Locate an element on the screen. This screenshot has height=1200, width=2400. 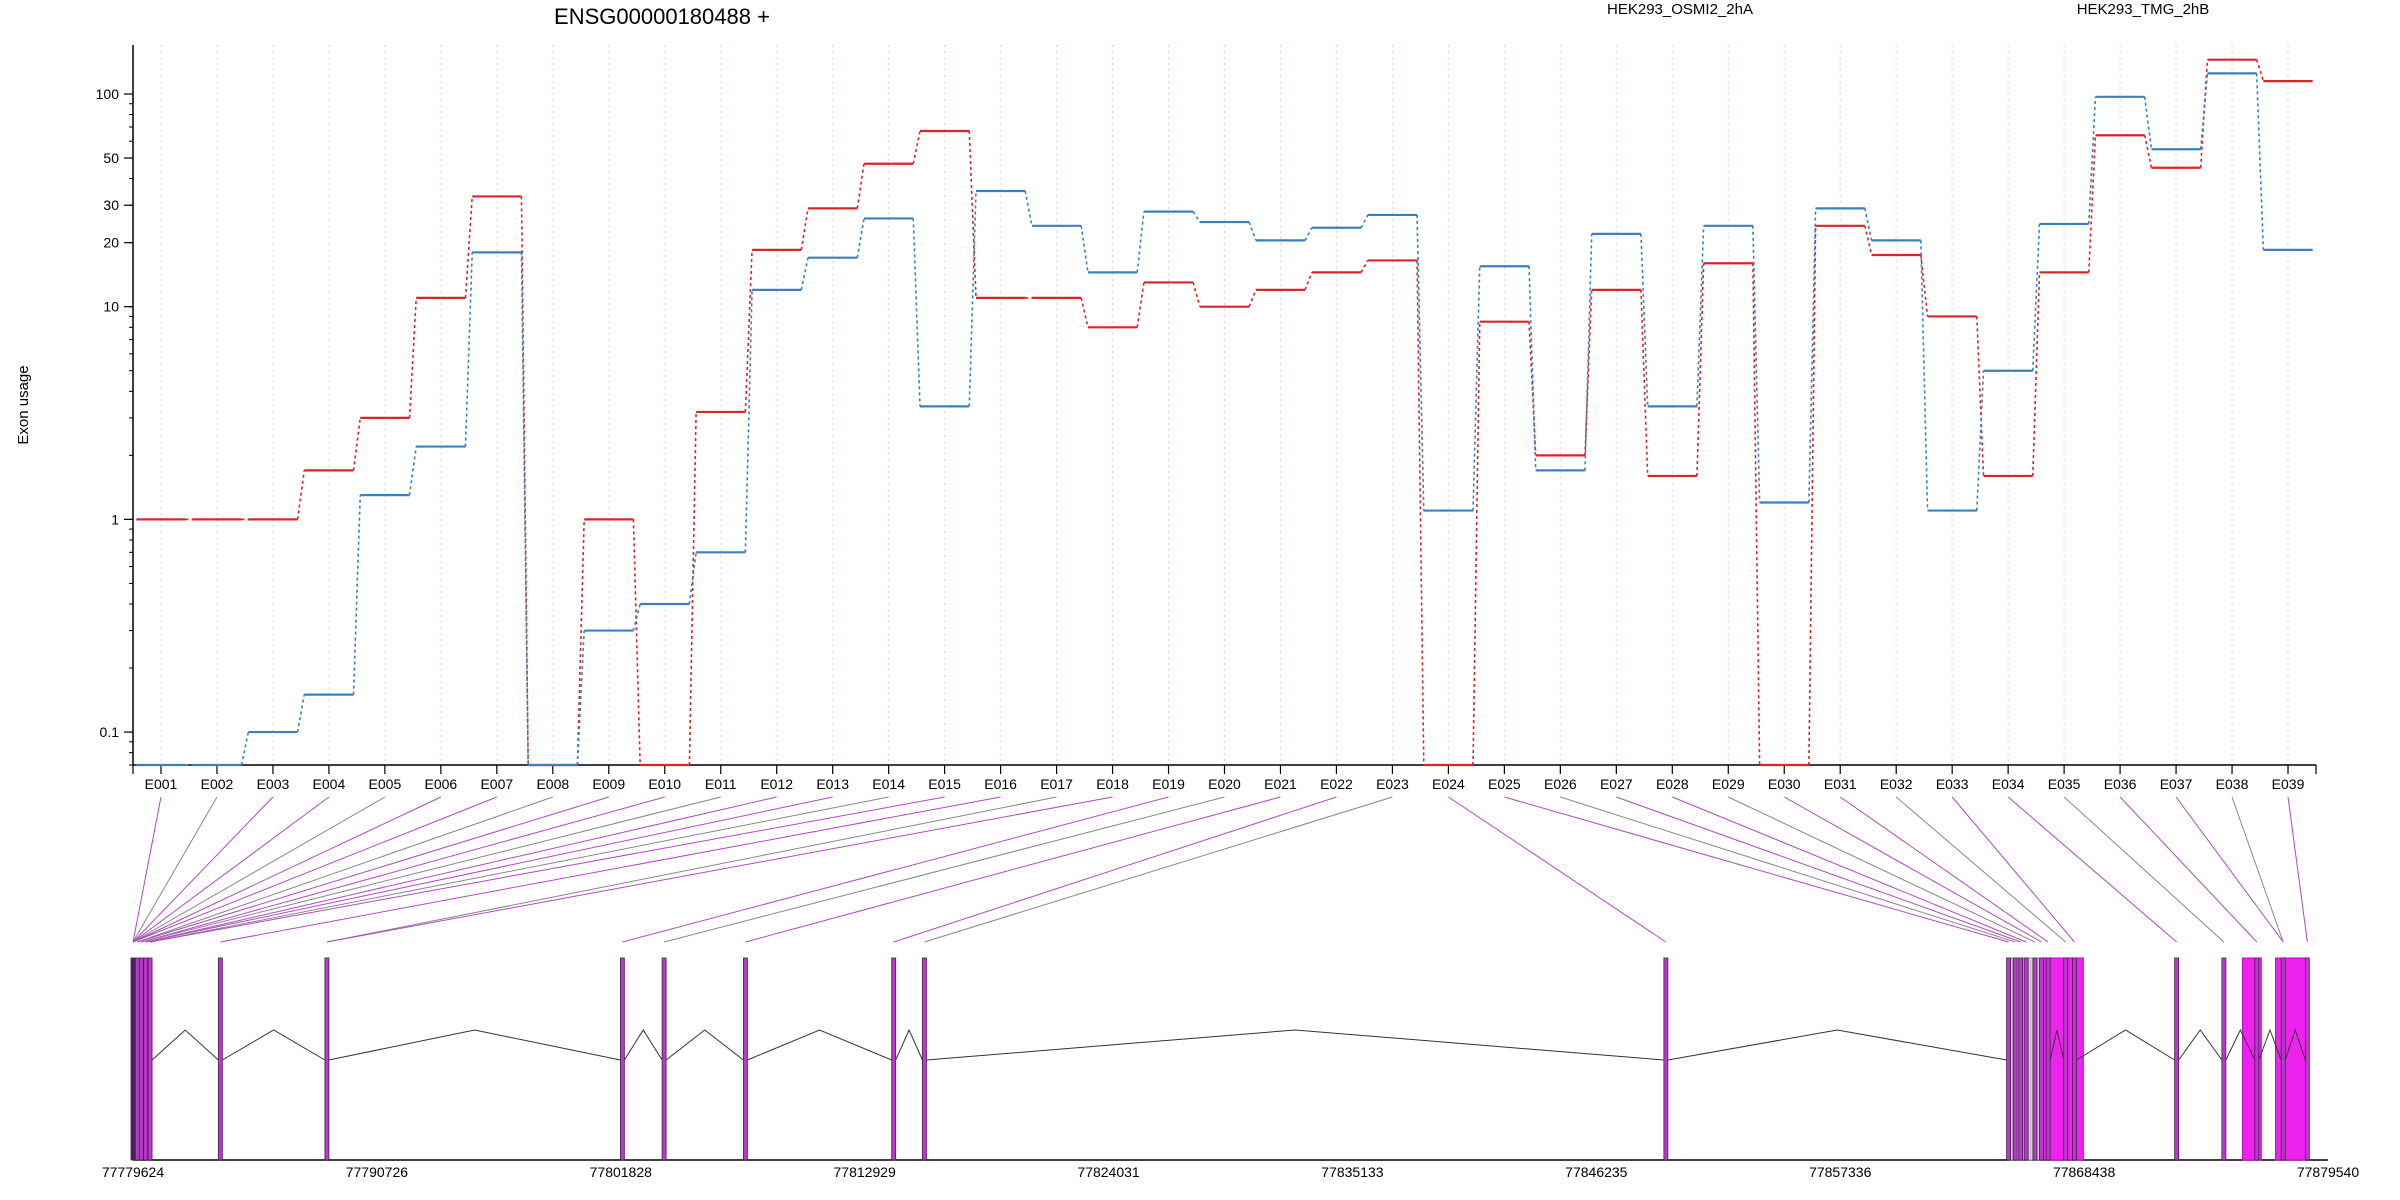
exon-label: E022 is located at coordinates (1336, 784).